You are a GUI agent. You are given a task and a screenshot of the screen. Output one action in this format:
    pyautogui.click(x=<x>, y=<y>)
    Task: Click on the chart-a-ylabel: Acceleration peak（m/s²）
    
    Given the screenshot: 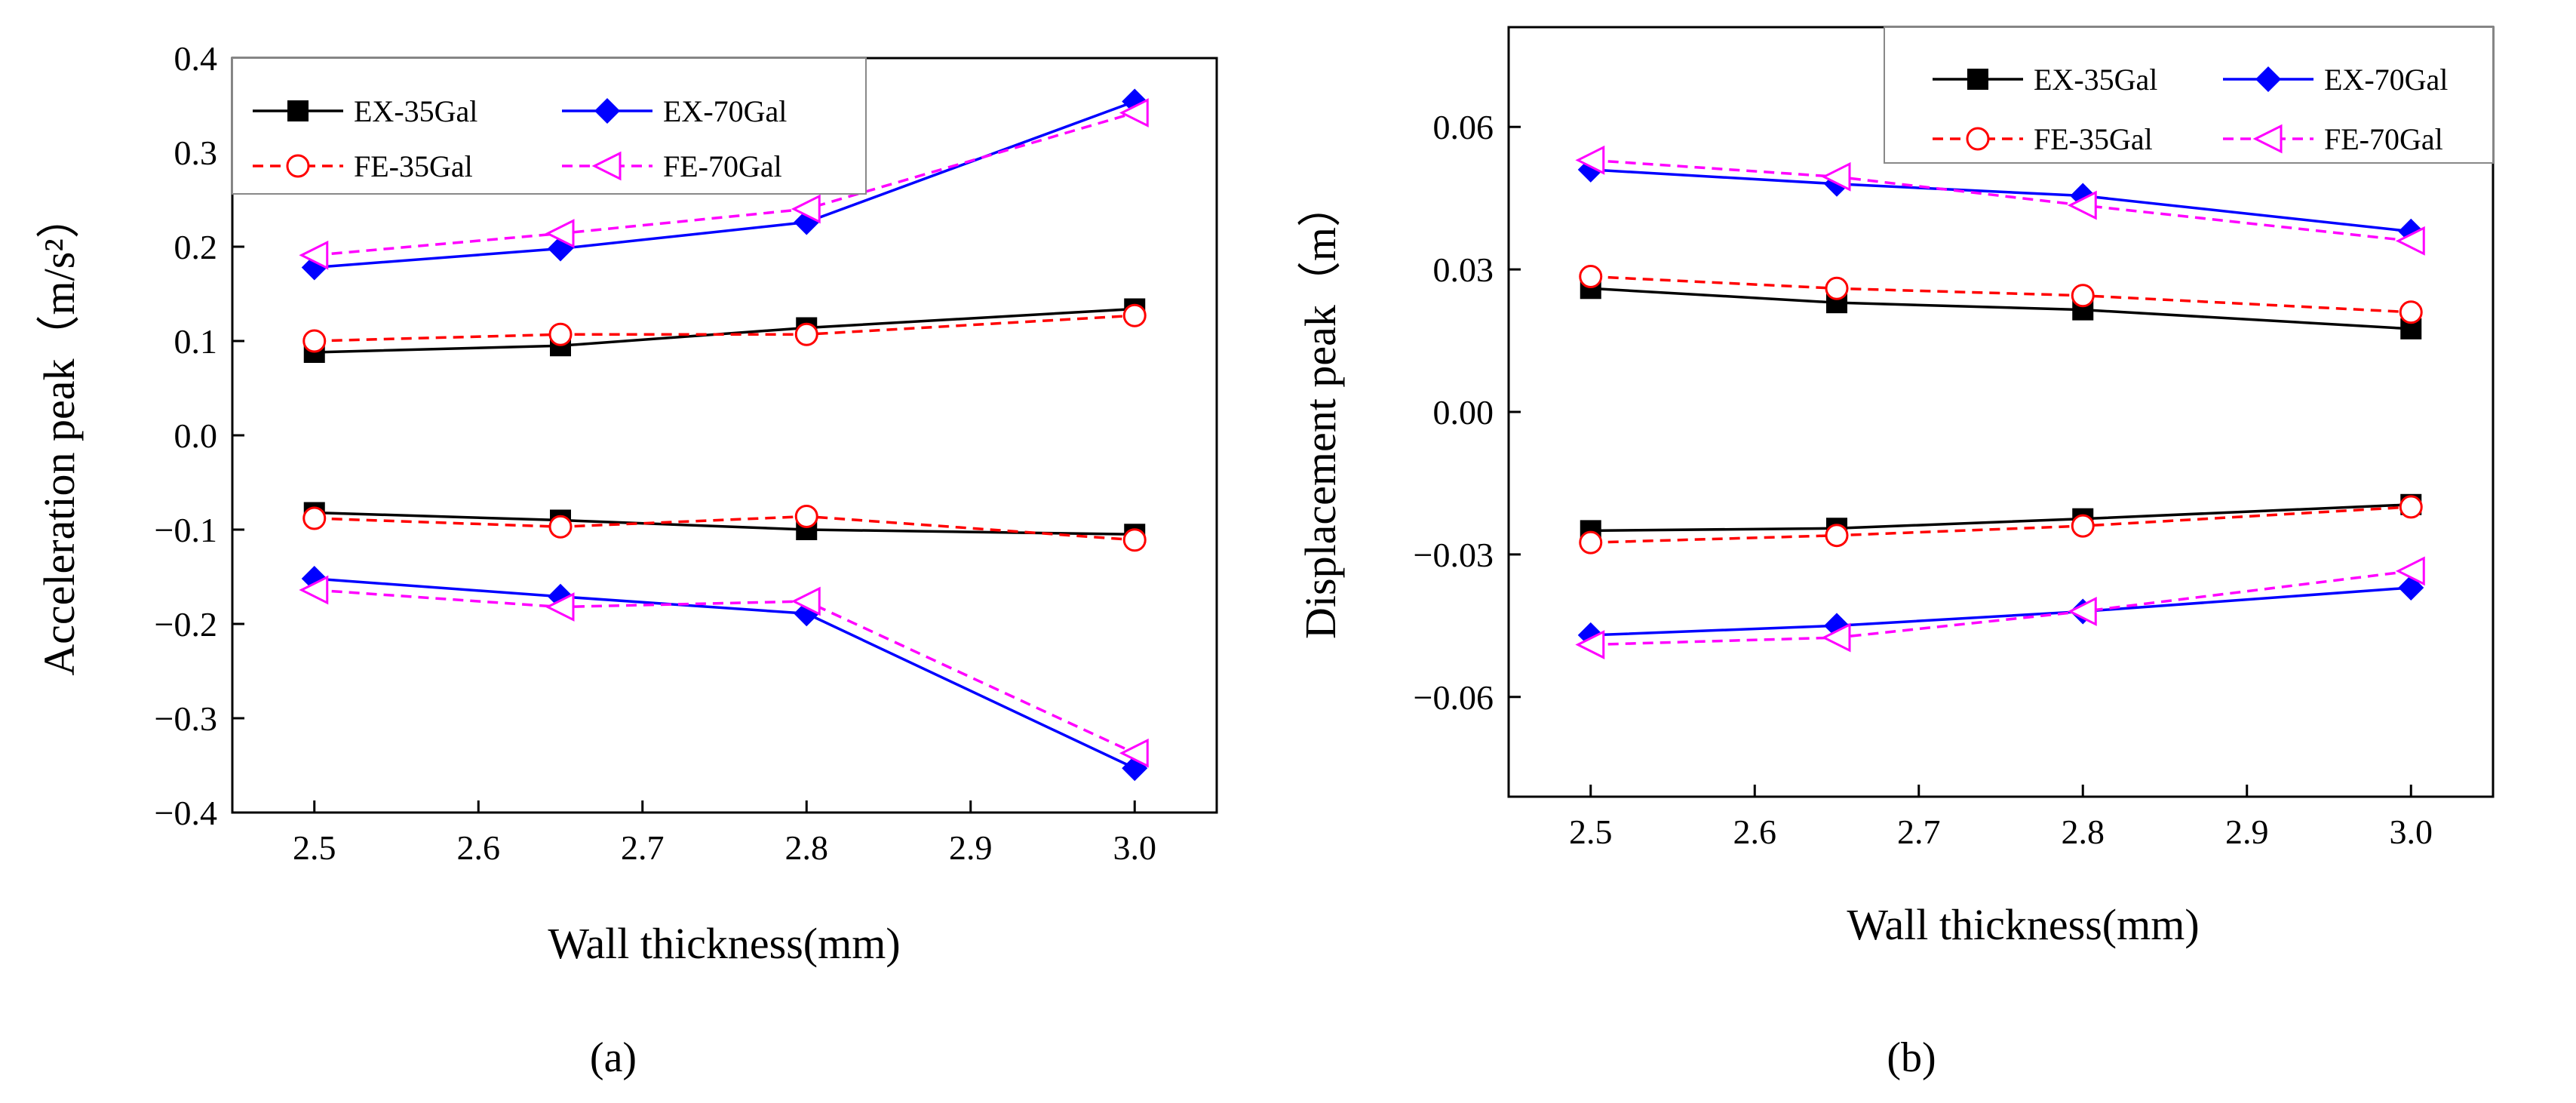 What is the action you would take?
    pyautogui.click(x=59, y=435)
    